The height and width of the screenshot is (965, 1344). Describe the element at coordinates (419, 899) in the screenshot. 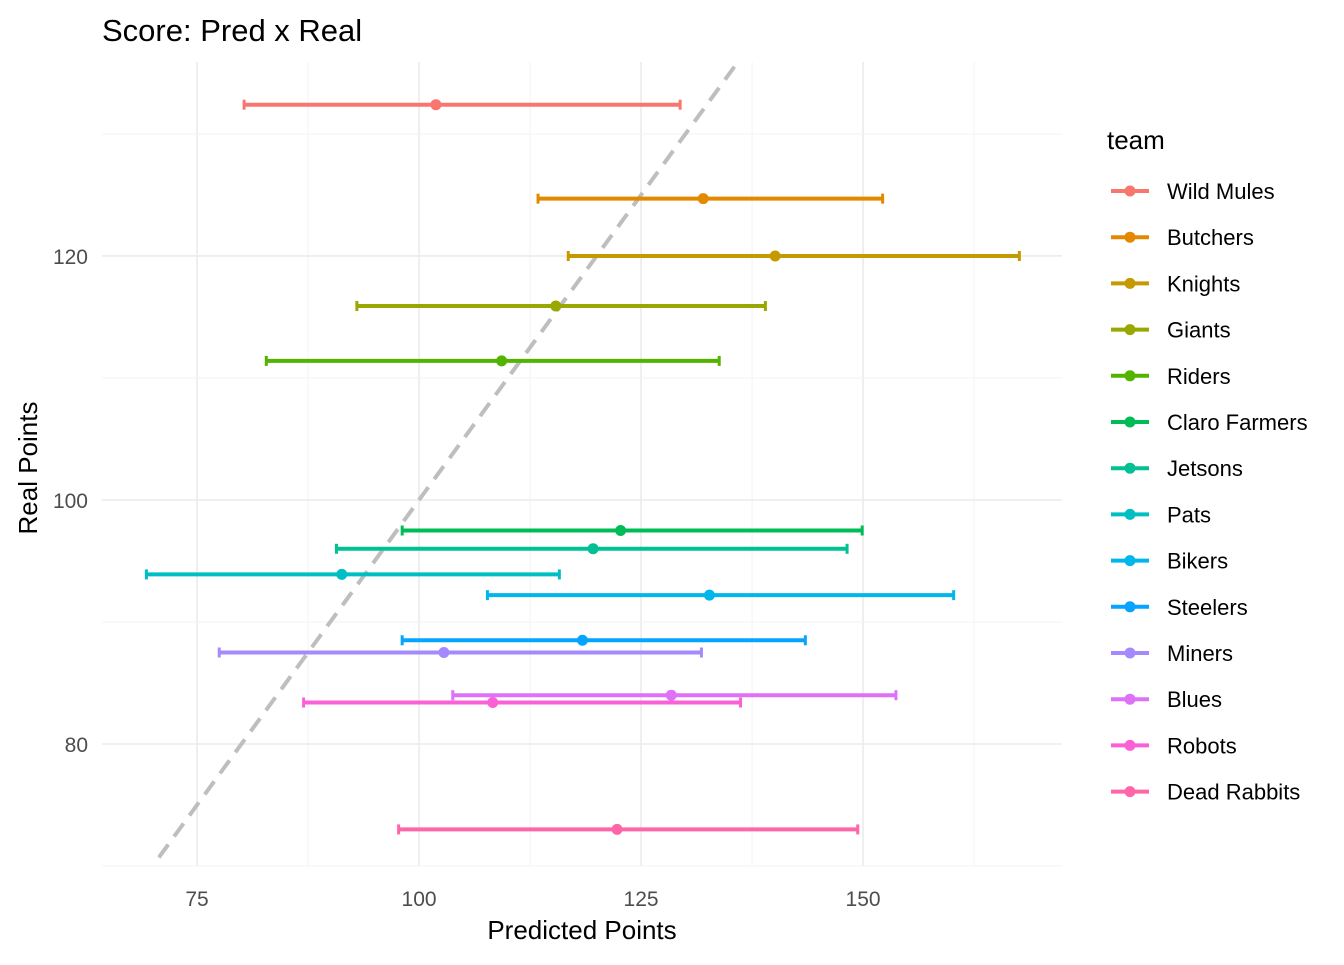

I see `x-tick-label: 100` at that location.